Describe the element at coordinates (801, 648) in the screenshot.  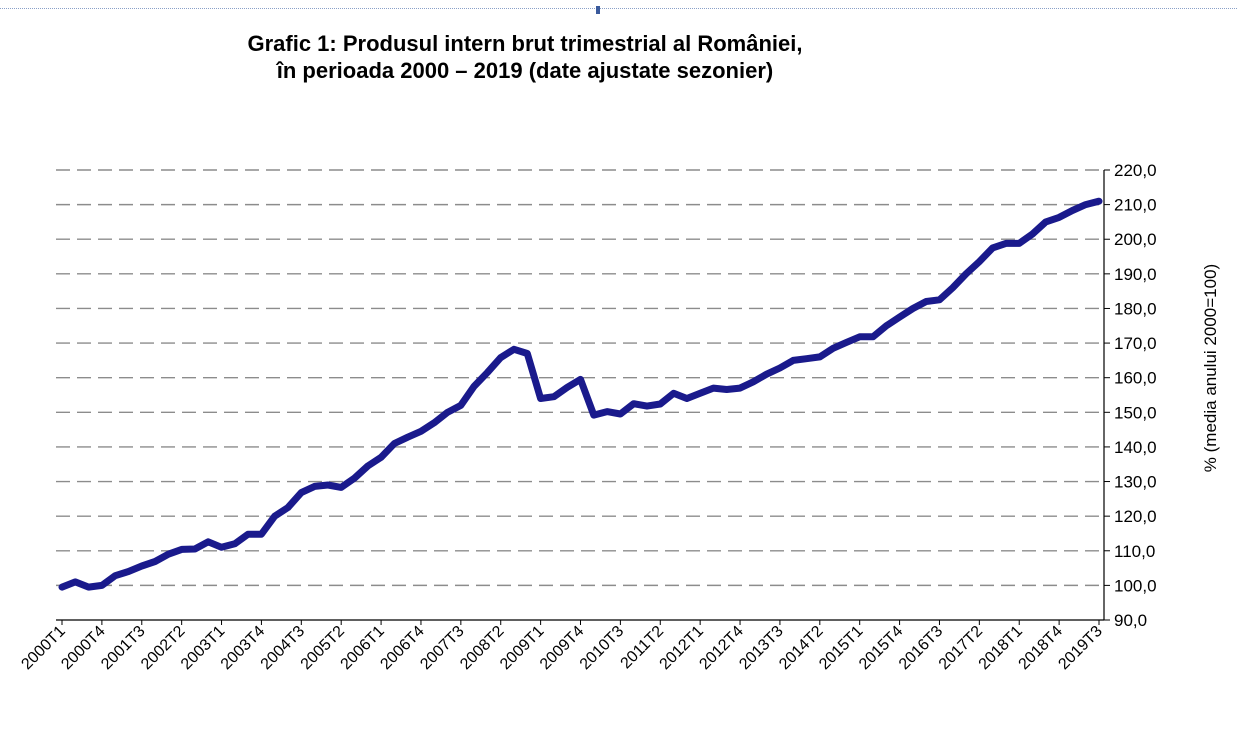
I see `x-tick-label: 2014T2` at that location.